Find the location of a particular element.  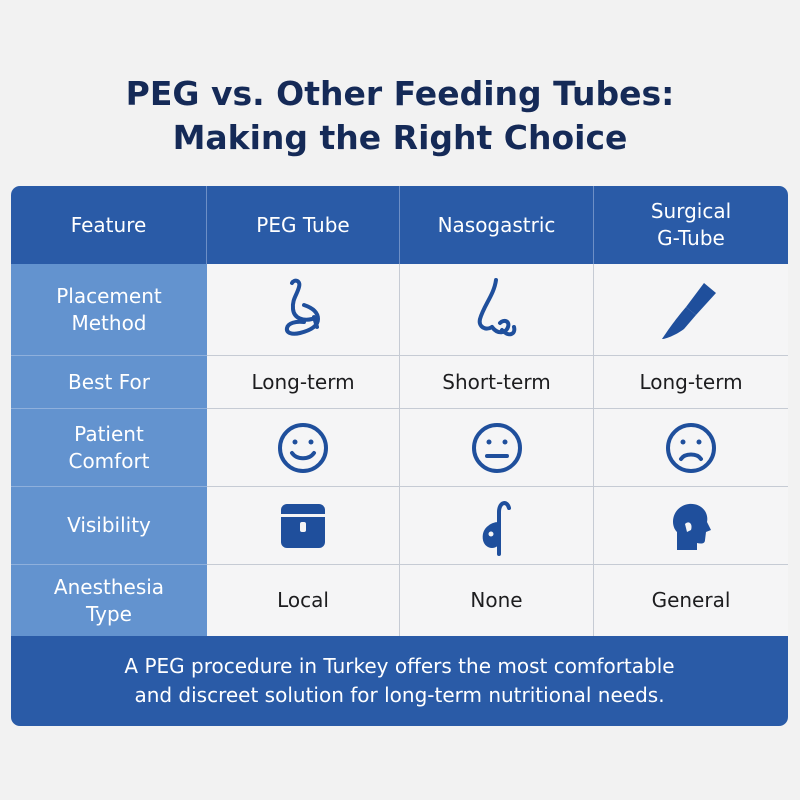

smiley-sad-icon is located at coordinates (691, 447).